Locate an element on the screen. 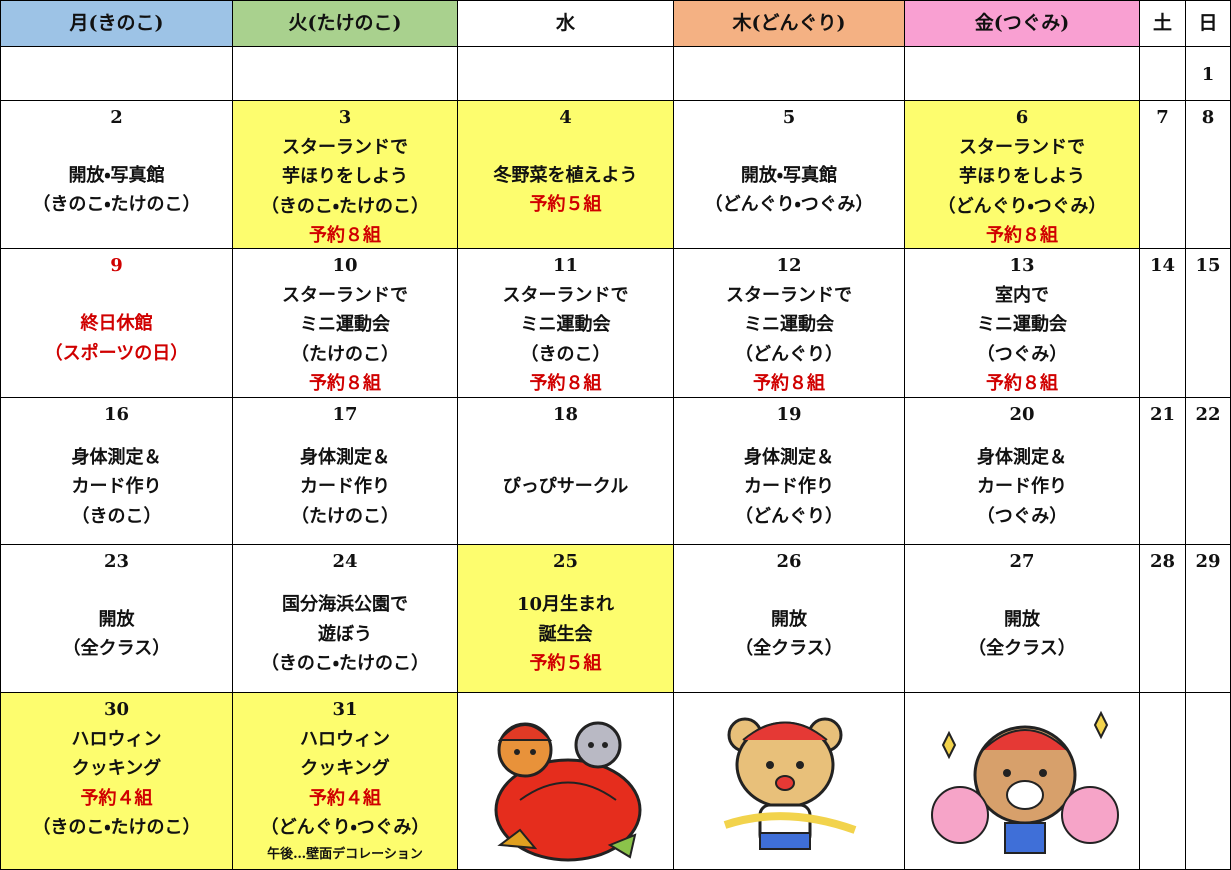  day-cell: 21 is located at coordinates (1163, 471).